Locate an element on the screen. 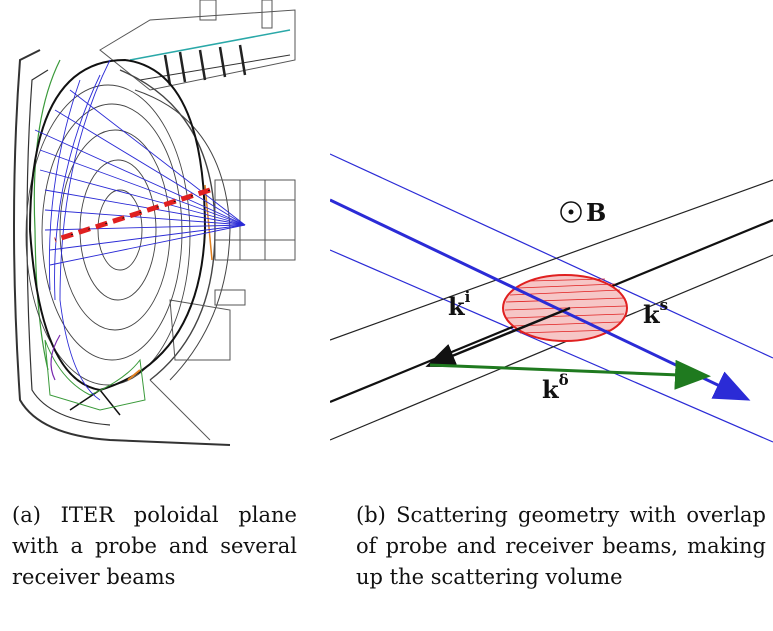  k-s-base: k is located at coordinates (651, 314).